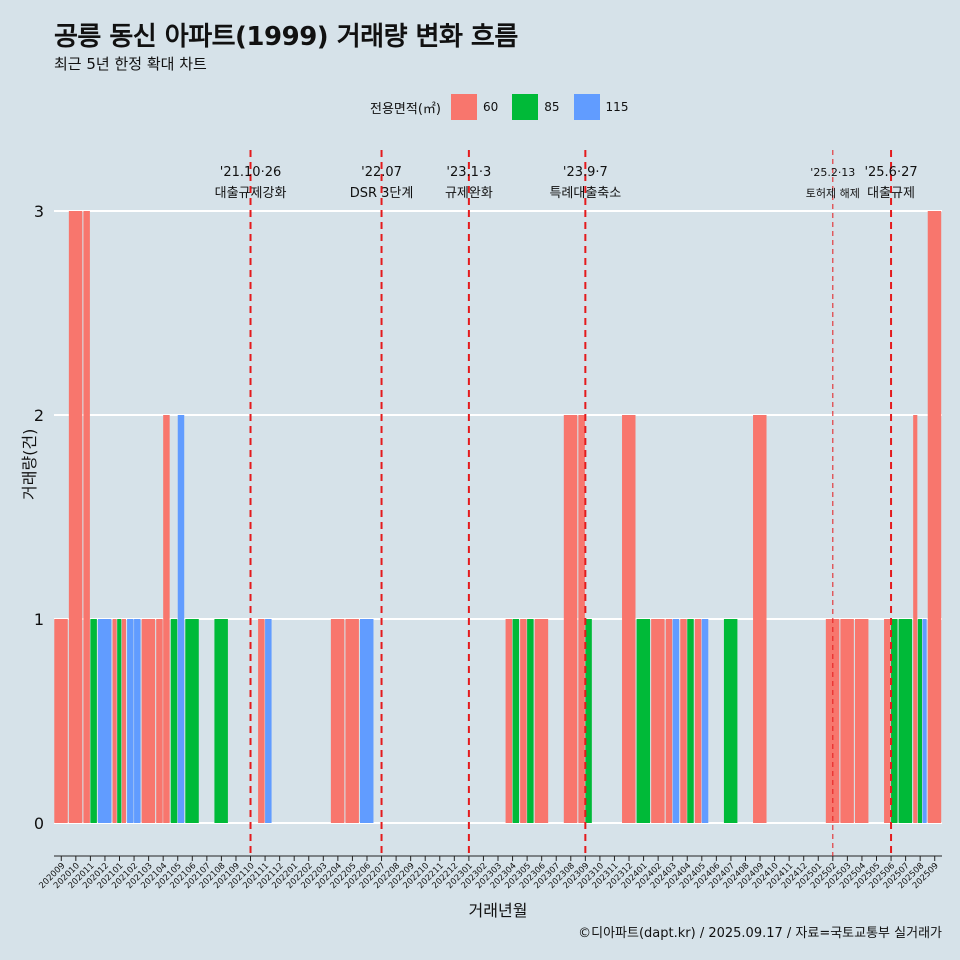  Describe the element at coordinates (381, 172) in the screenshot. I see `event-date-label: '22.07` at that location.